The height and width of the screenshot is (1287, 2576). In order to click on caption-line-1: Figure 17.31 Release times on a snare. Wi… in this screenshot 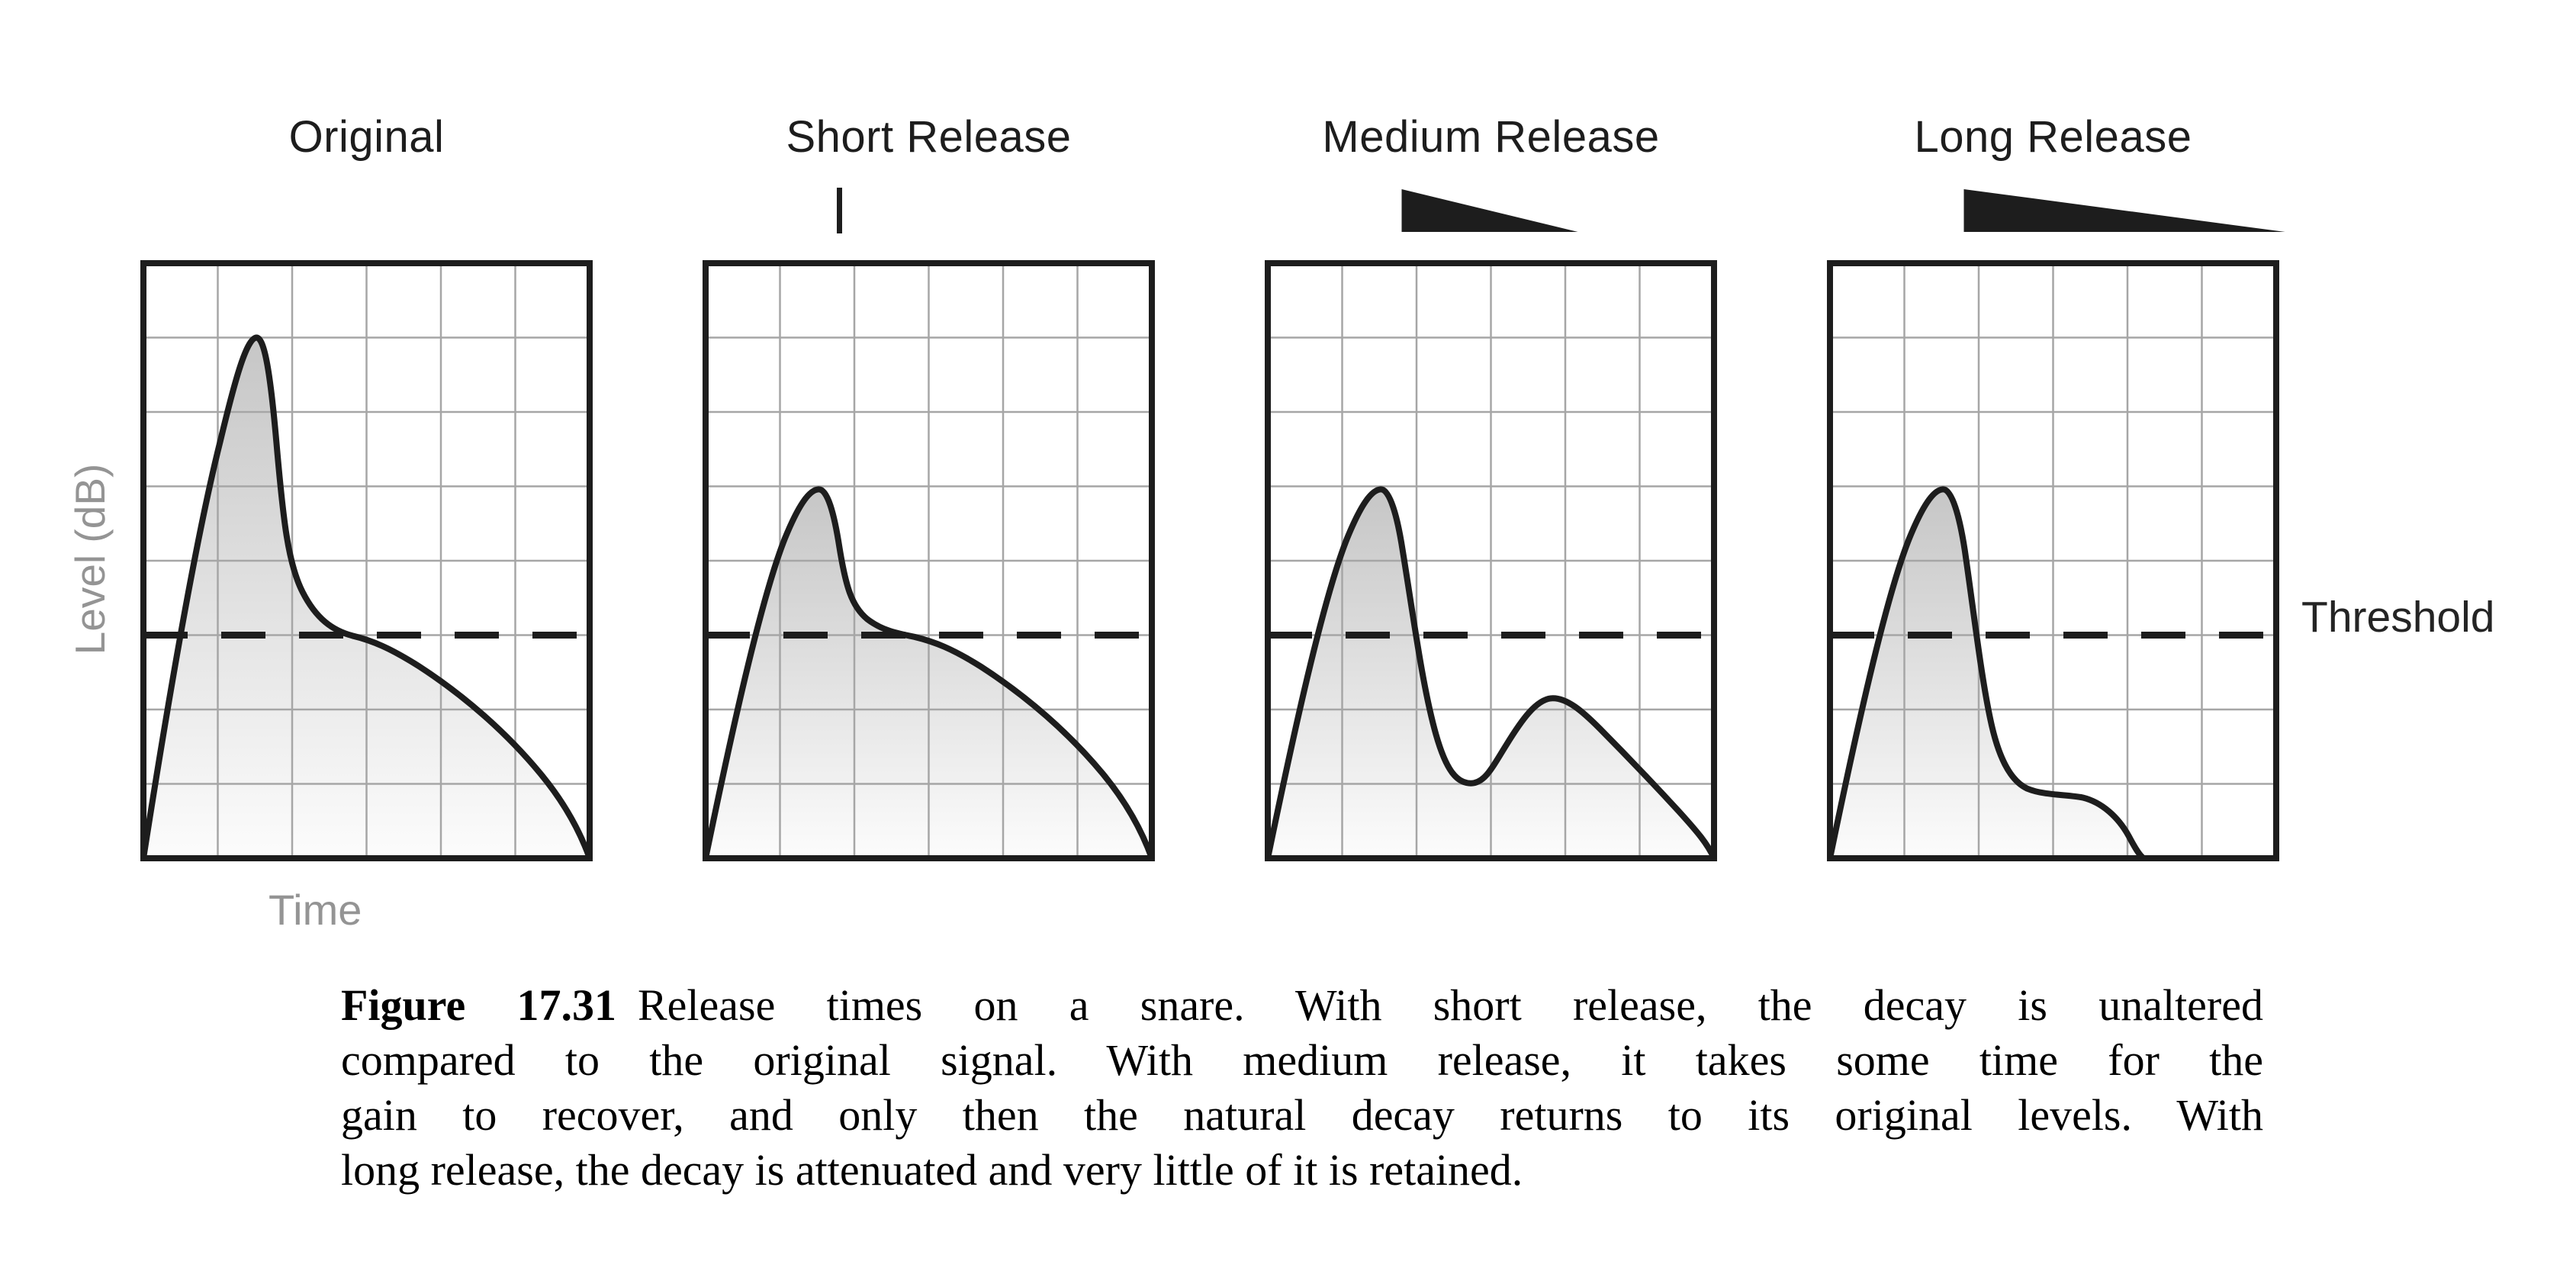, I will do `click(1302, 1005)`.